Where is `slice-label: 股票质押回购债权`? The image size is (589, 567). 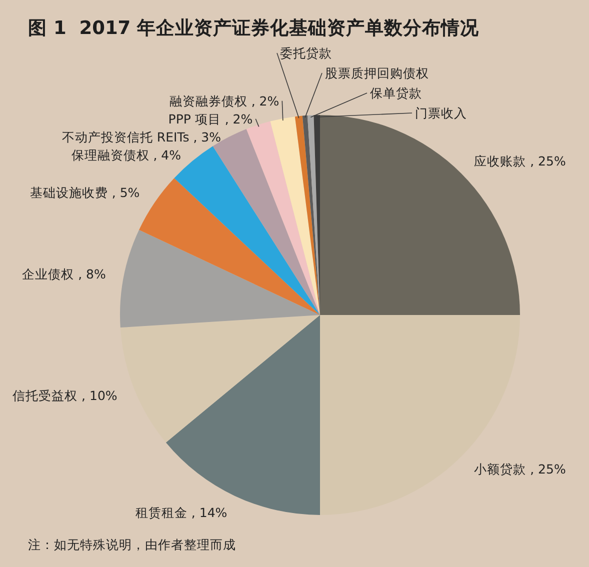
slice-label: 股票质押回购债权 is located at coordinates (377, 73).